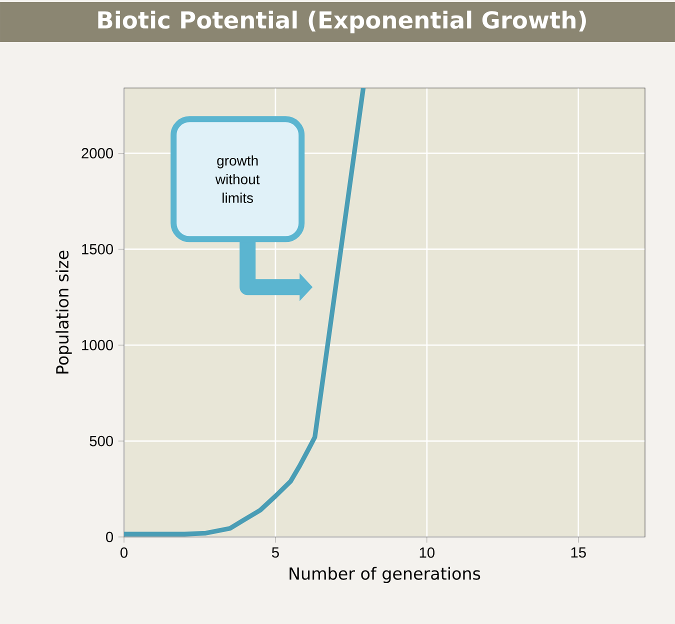  I want to click on y-tick-label: 0, so click(110, 537).